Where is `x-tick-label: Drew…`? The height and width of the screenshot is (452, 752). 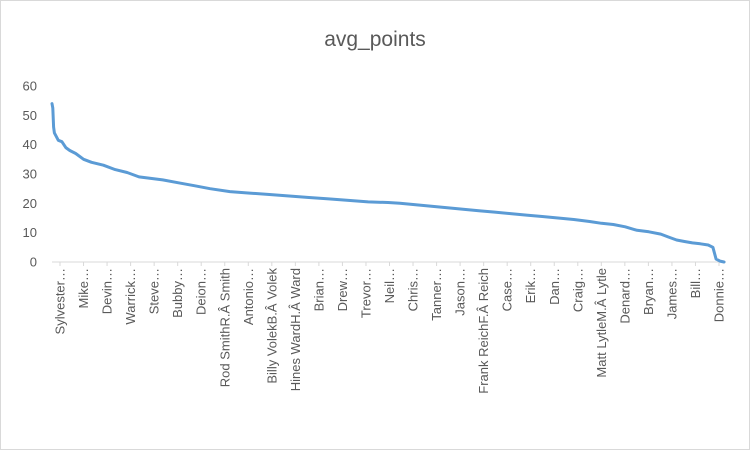 x-tick-label: Drew… is located at coordinates (342, 289).